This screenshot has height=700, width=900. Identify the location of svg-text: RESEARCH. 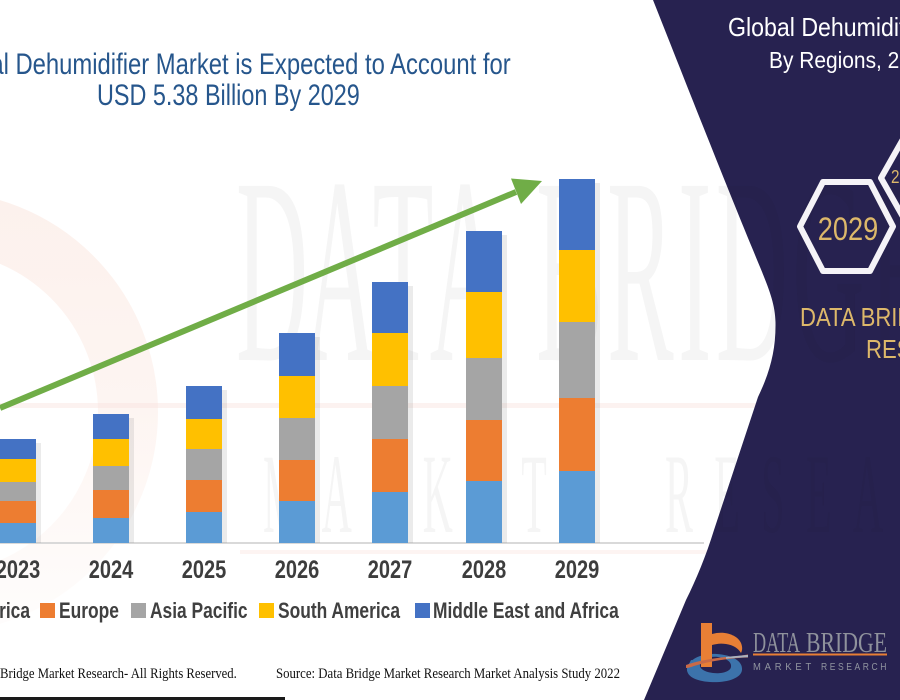
(855, 667).